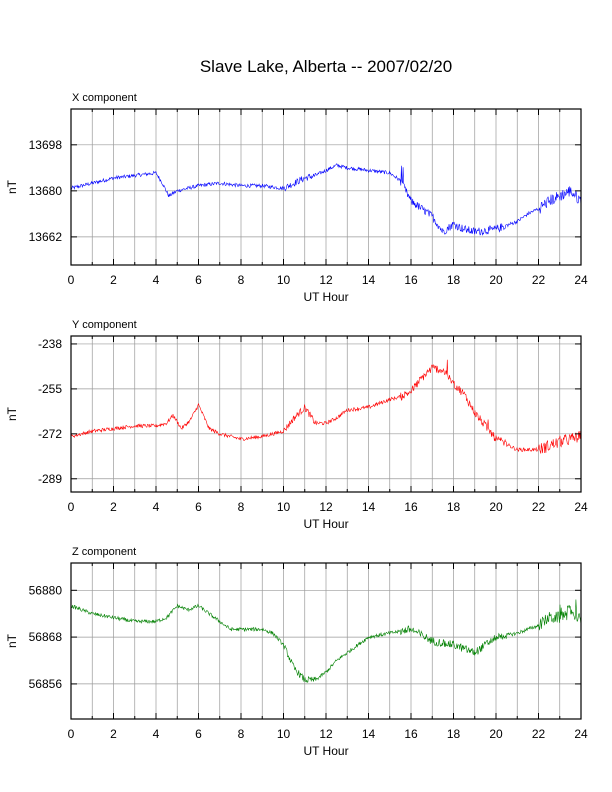 The height and width of the screenshot is (792, 612). Describe the element at coordinates (46, 191) in the screenshot. I see `y-tick-label: 13680` at that location.